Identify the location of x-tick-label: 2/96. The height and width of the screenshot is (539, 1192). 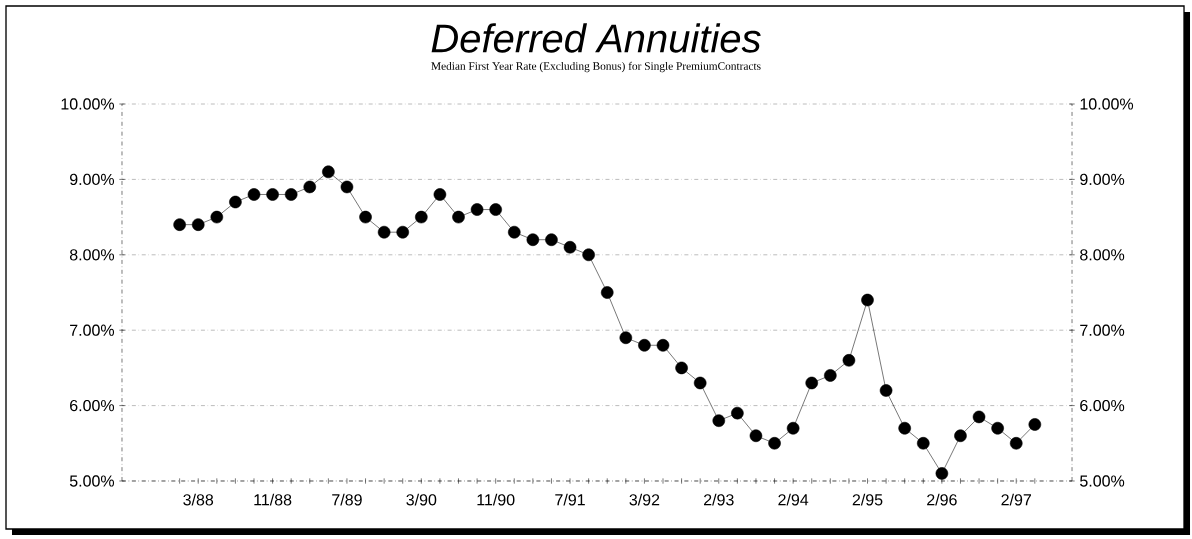
(942, 499).